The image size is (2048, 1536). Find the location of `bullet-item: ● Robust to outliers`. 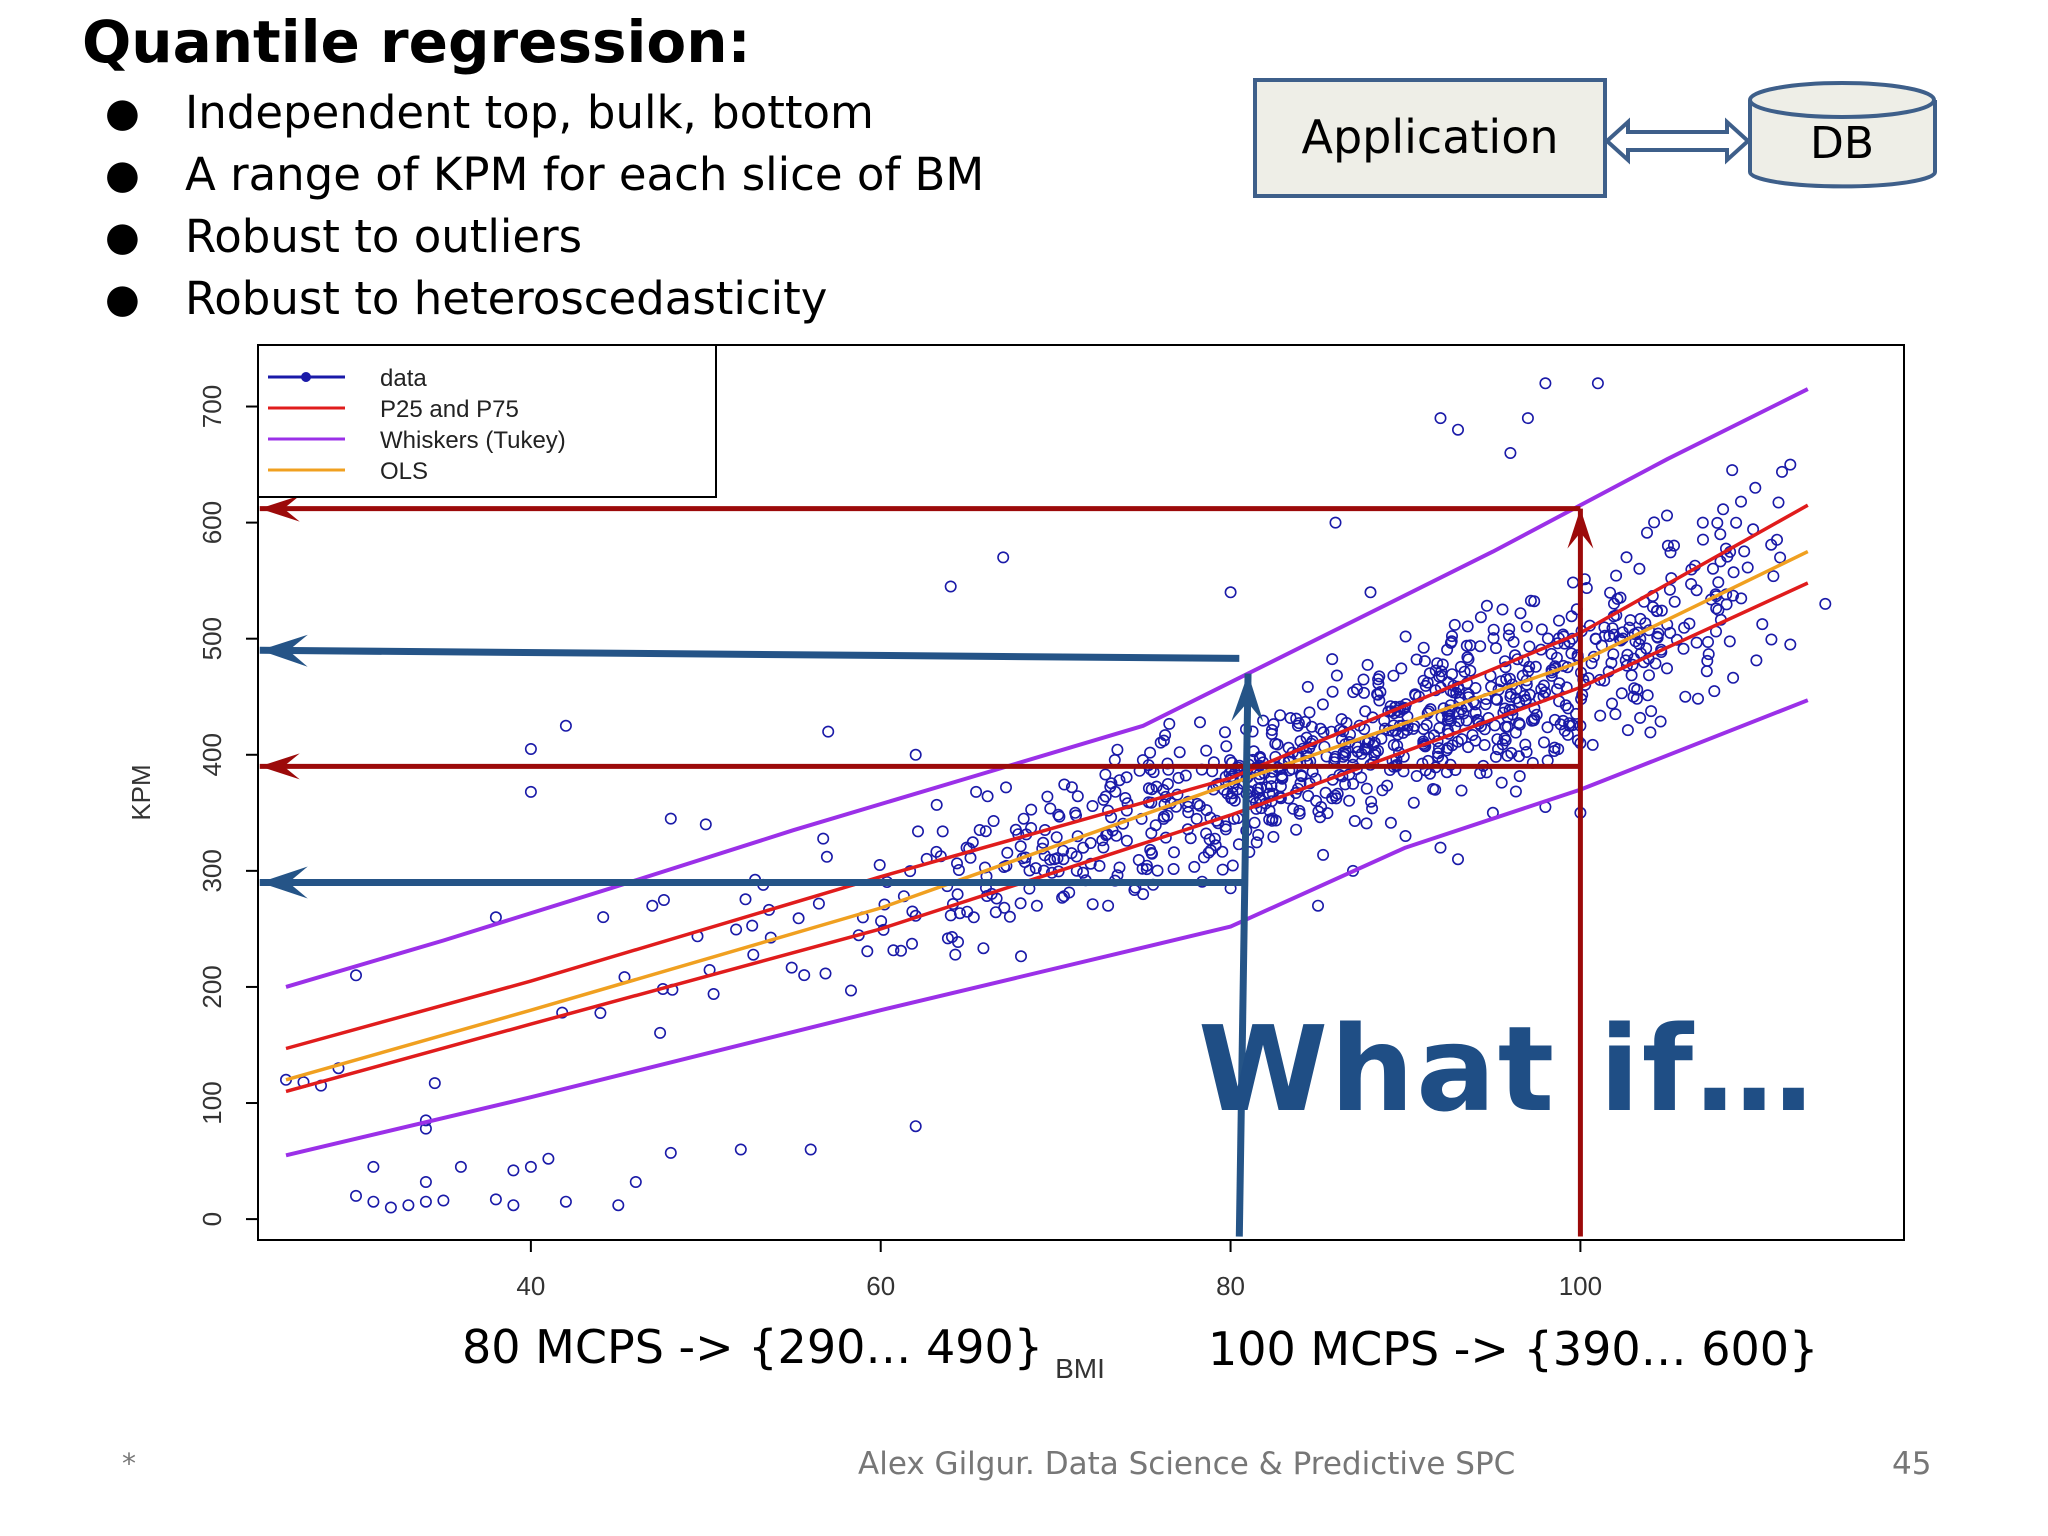

bullet-item: ● Robust to outliers is located at coordinates (544, 237).